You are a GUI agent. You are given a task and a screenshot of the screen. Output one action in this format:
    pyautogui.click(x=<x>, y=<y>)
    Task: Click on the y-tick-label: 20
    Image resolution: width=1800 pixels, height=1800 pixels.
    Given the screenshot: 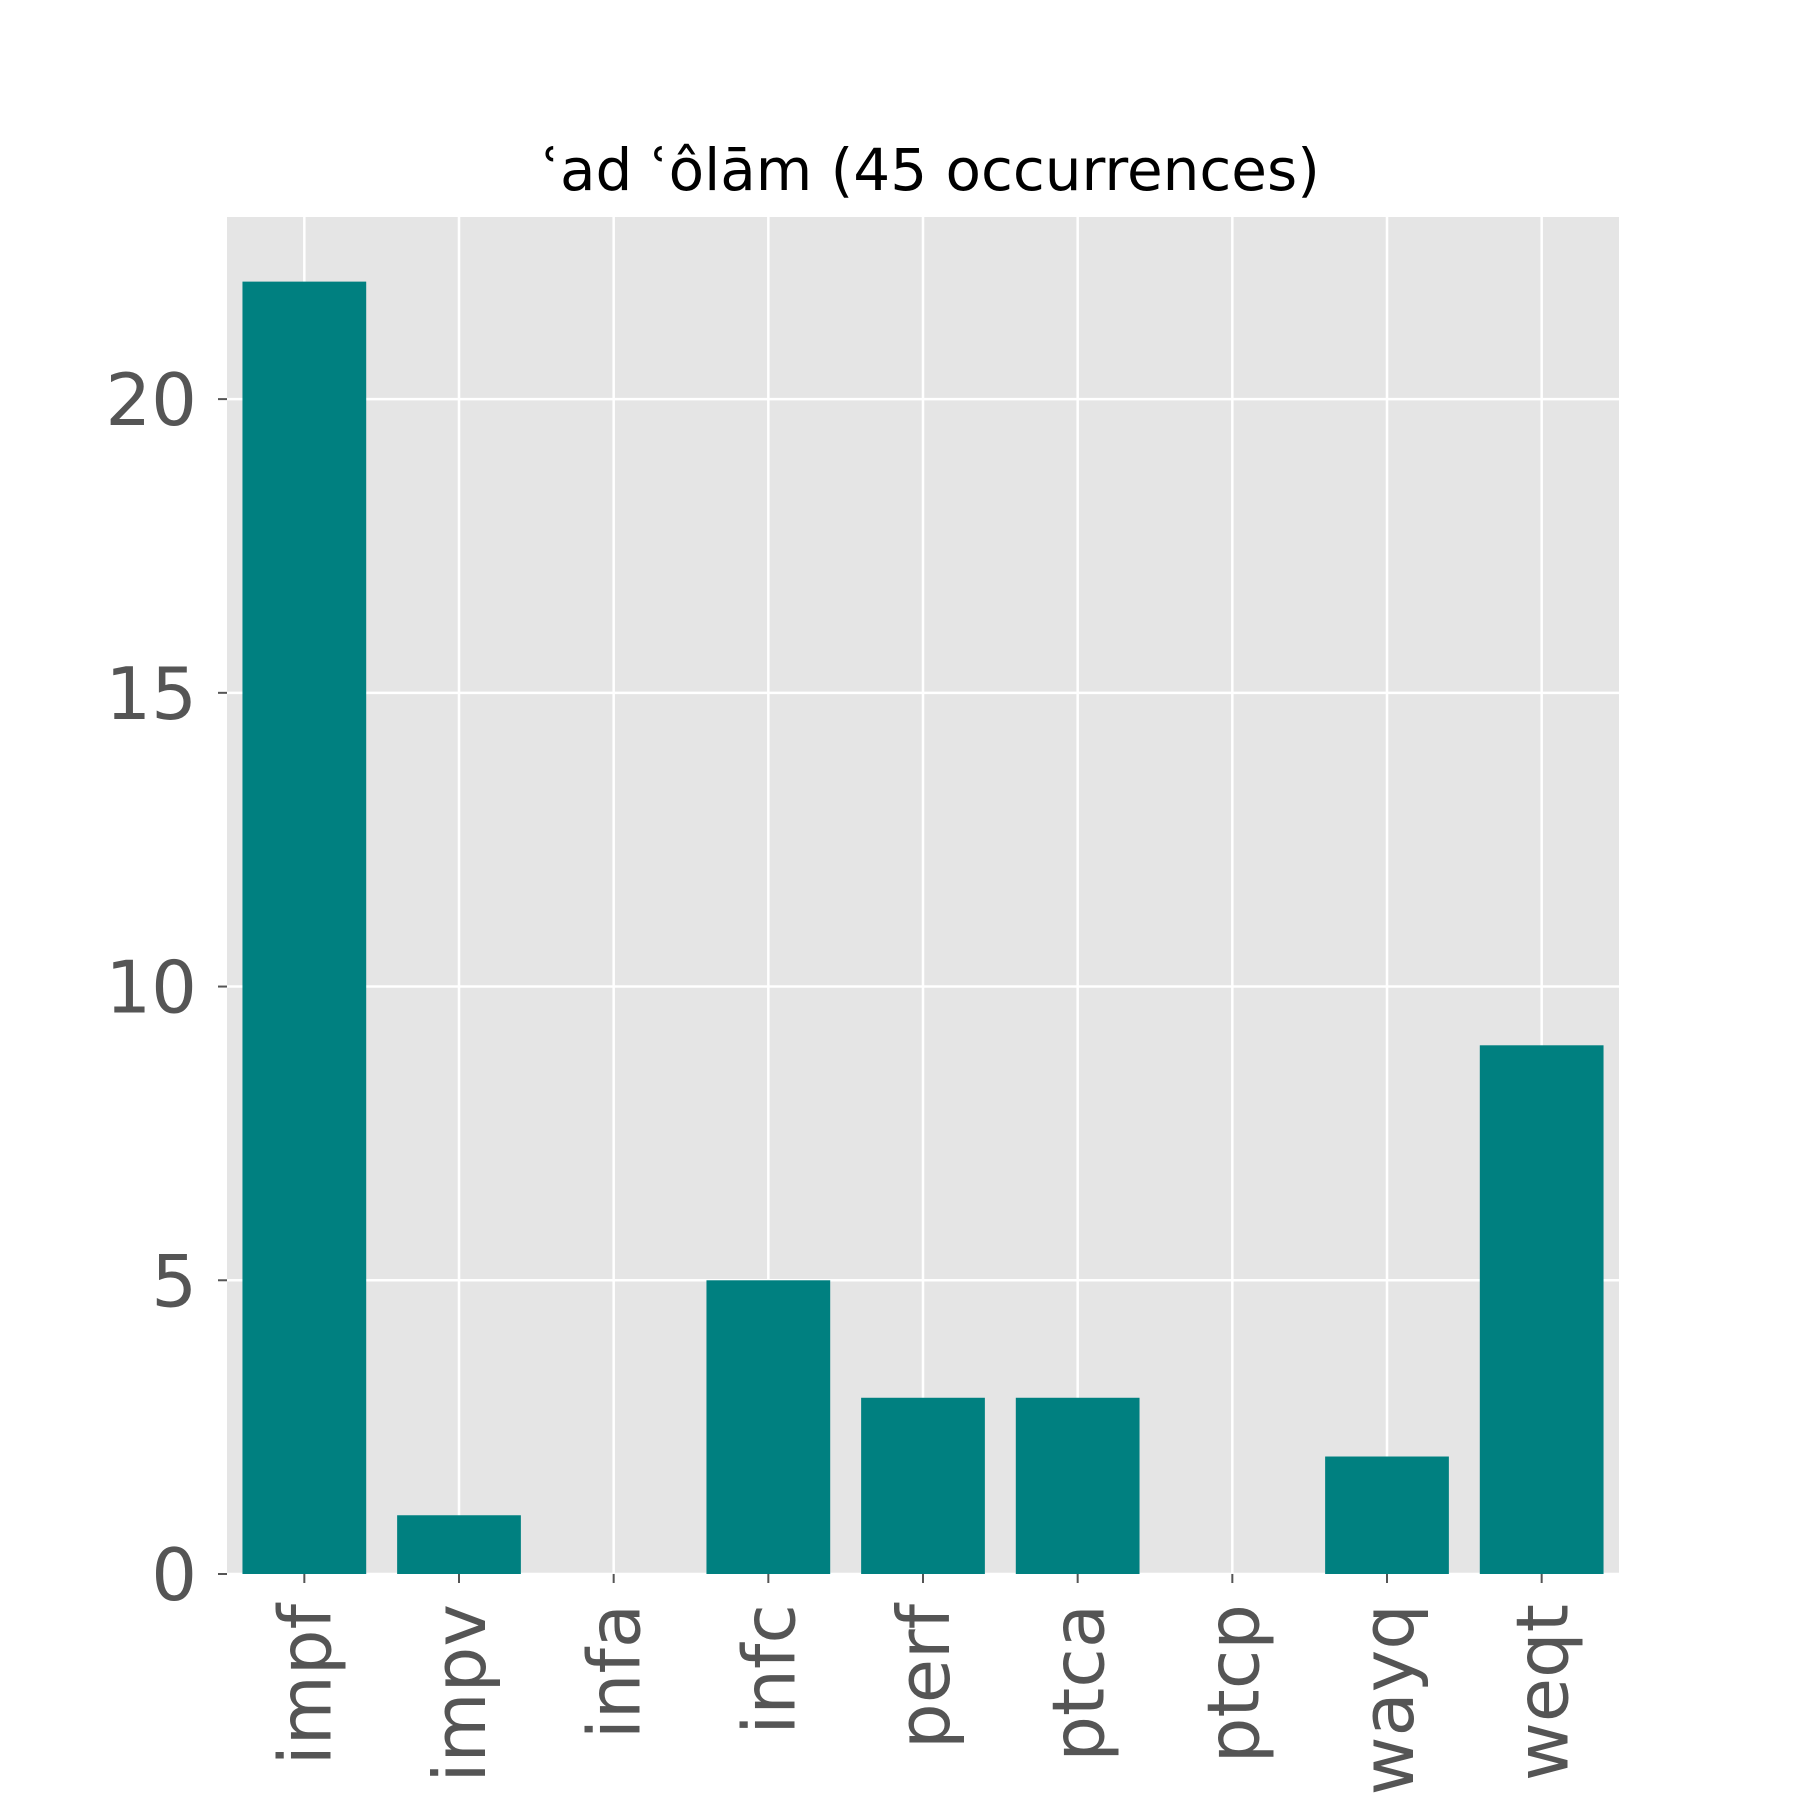 What is the action you would take?
    pyautogui.click(x=151, y=400)
    